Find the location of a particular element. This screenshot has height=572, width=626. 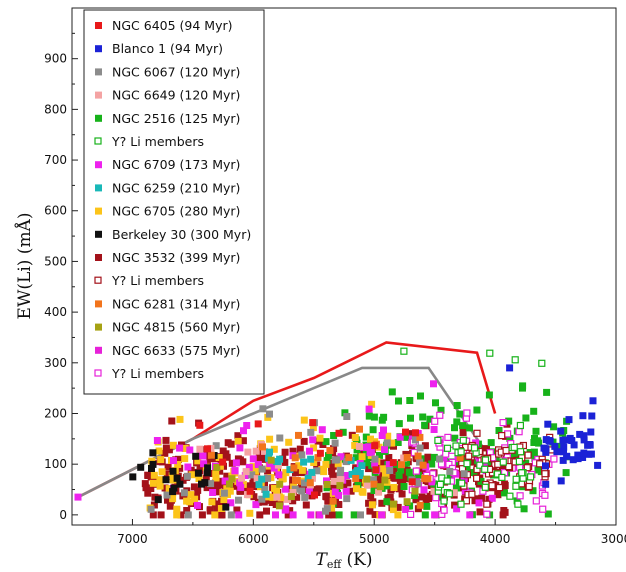

y-tick-label: 500 is located at coordinates (55, 261).